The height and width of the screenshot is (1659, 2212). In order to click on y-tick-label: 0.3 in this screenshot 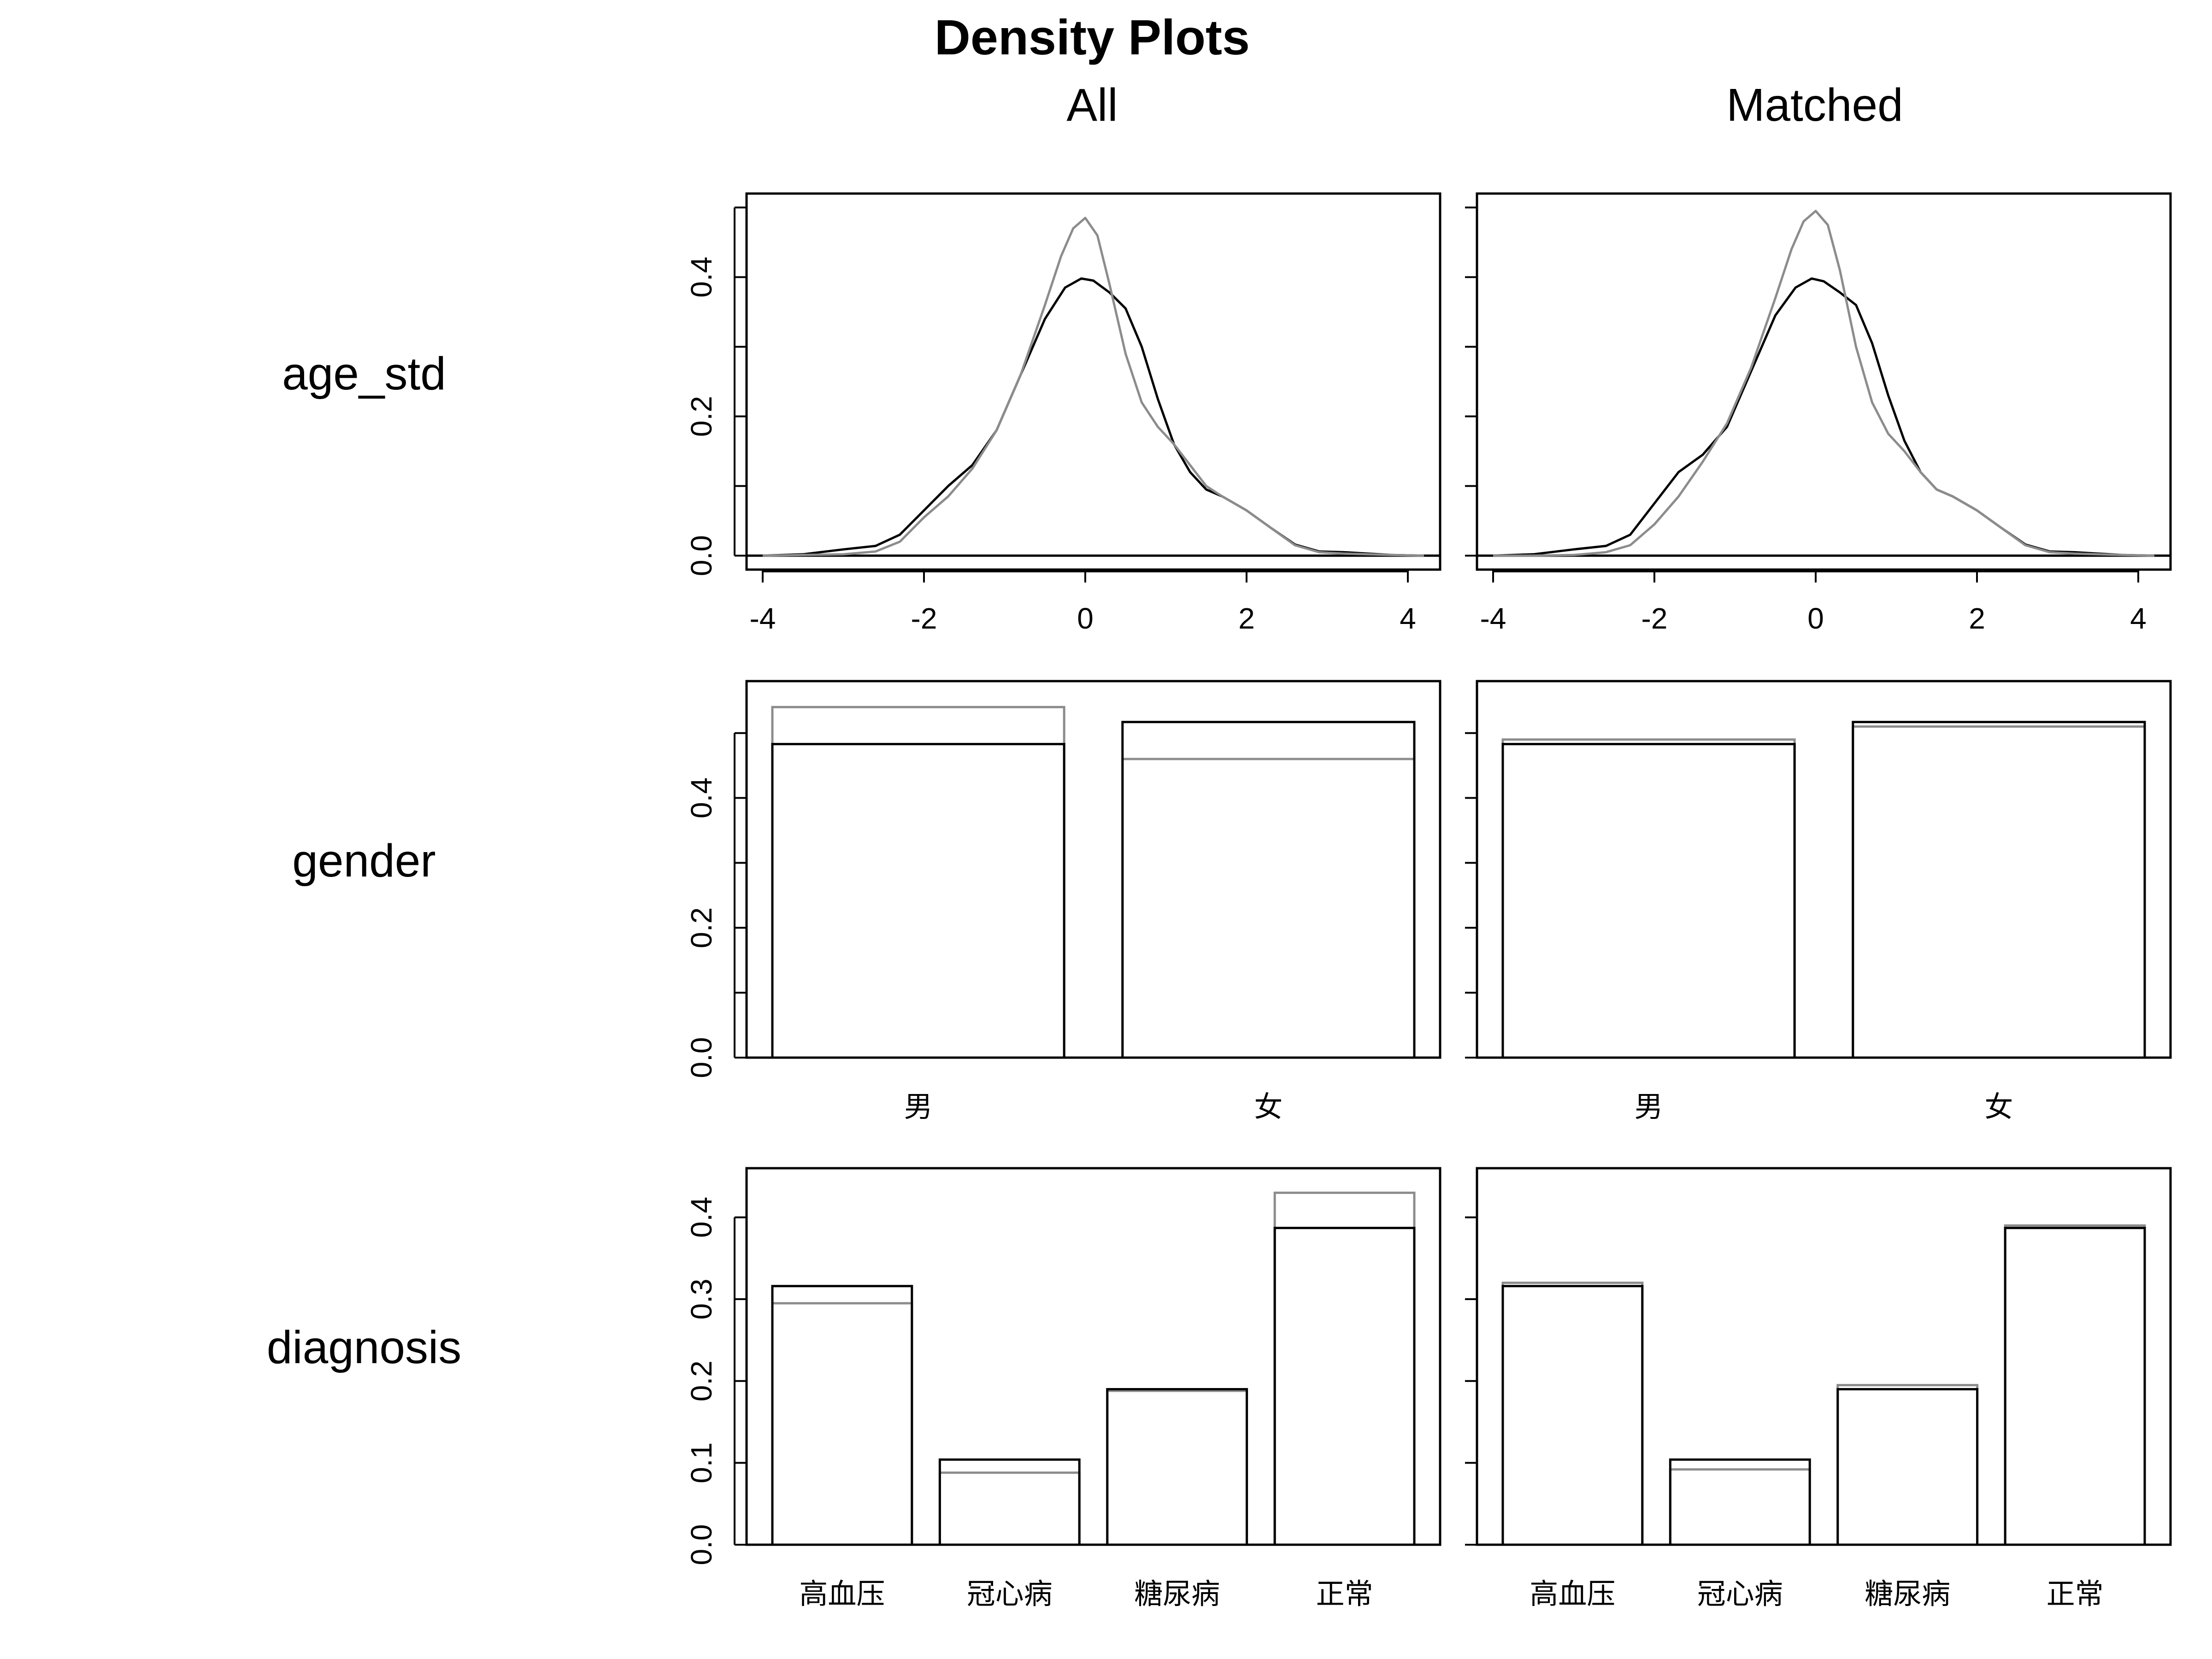, I will do `click(701, 1299)`.